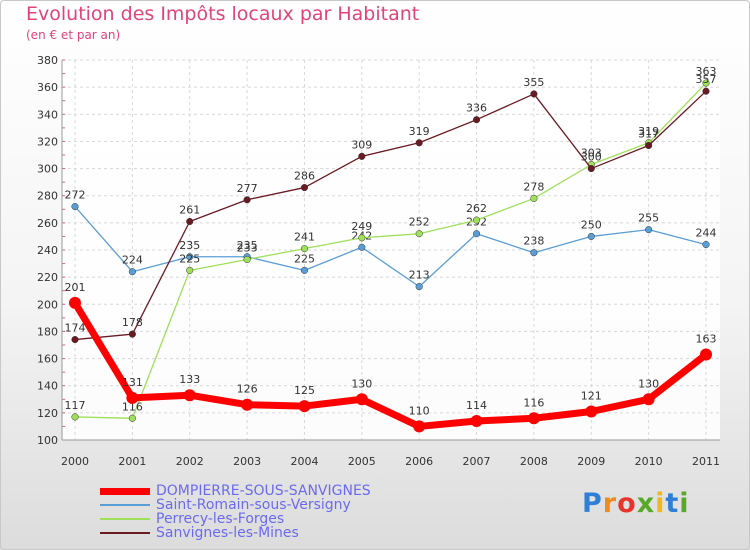  What do you see at coordinates (476, 208) in the screenshot?
I see `data-label: 262` at bounding box center [476, 208].